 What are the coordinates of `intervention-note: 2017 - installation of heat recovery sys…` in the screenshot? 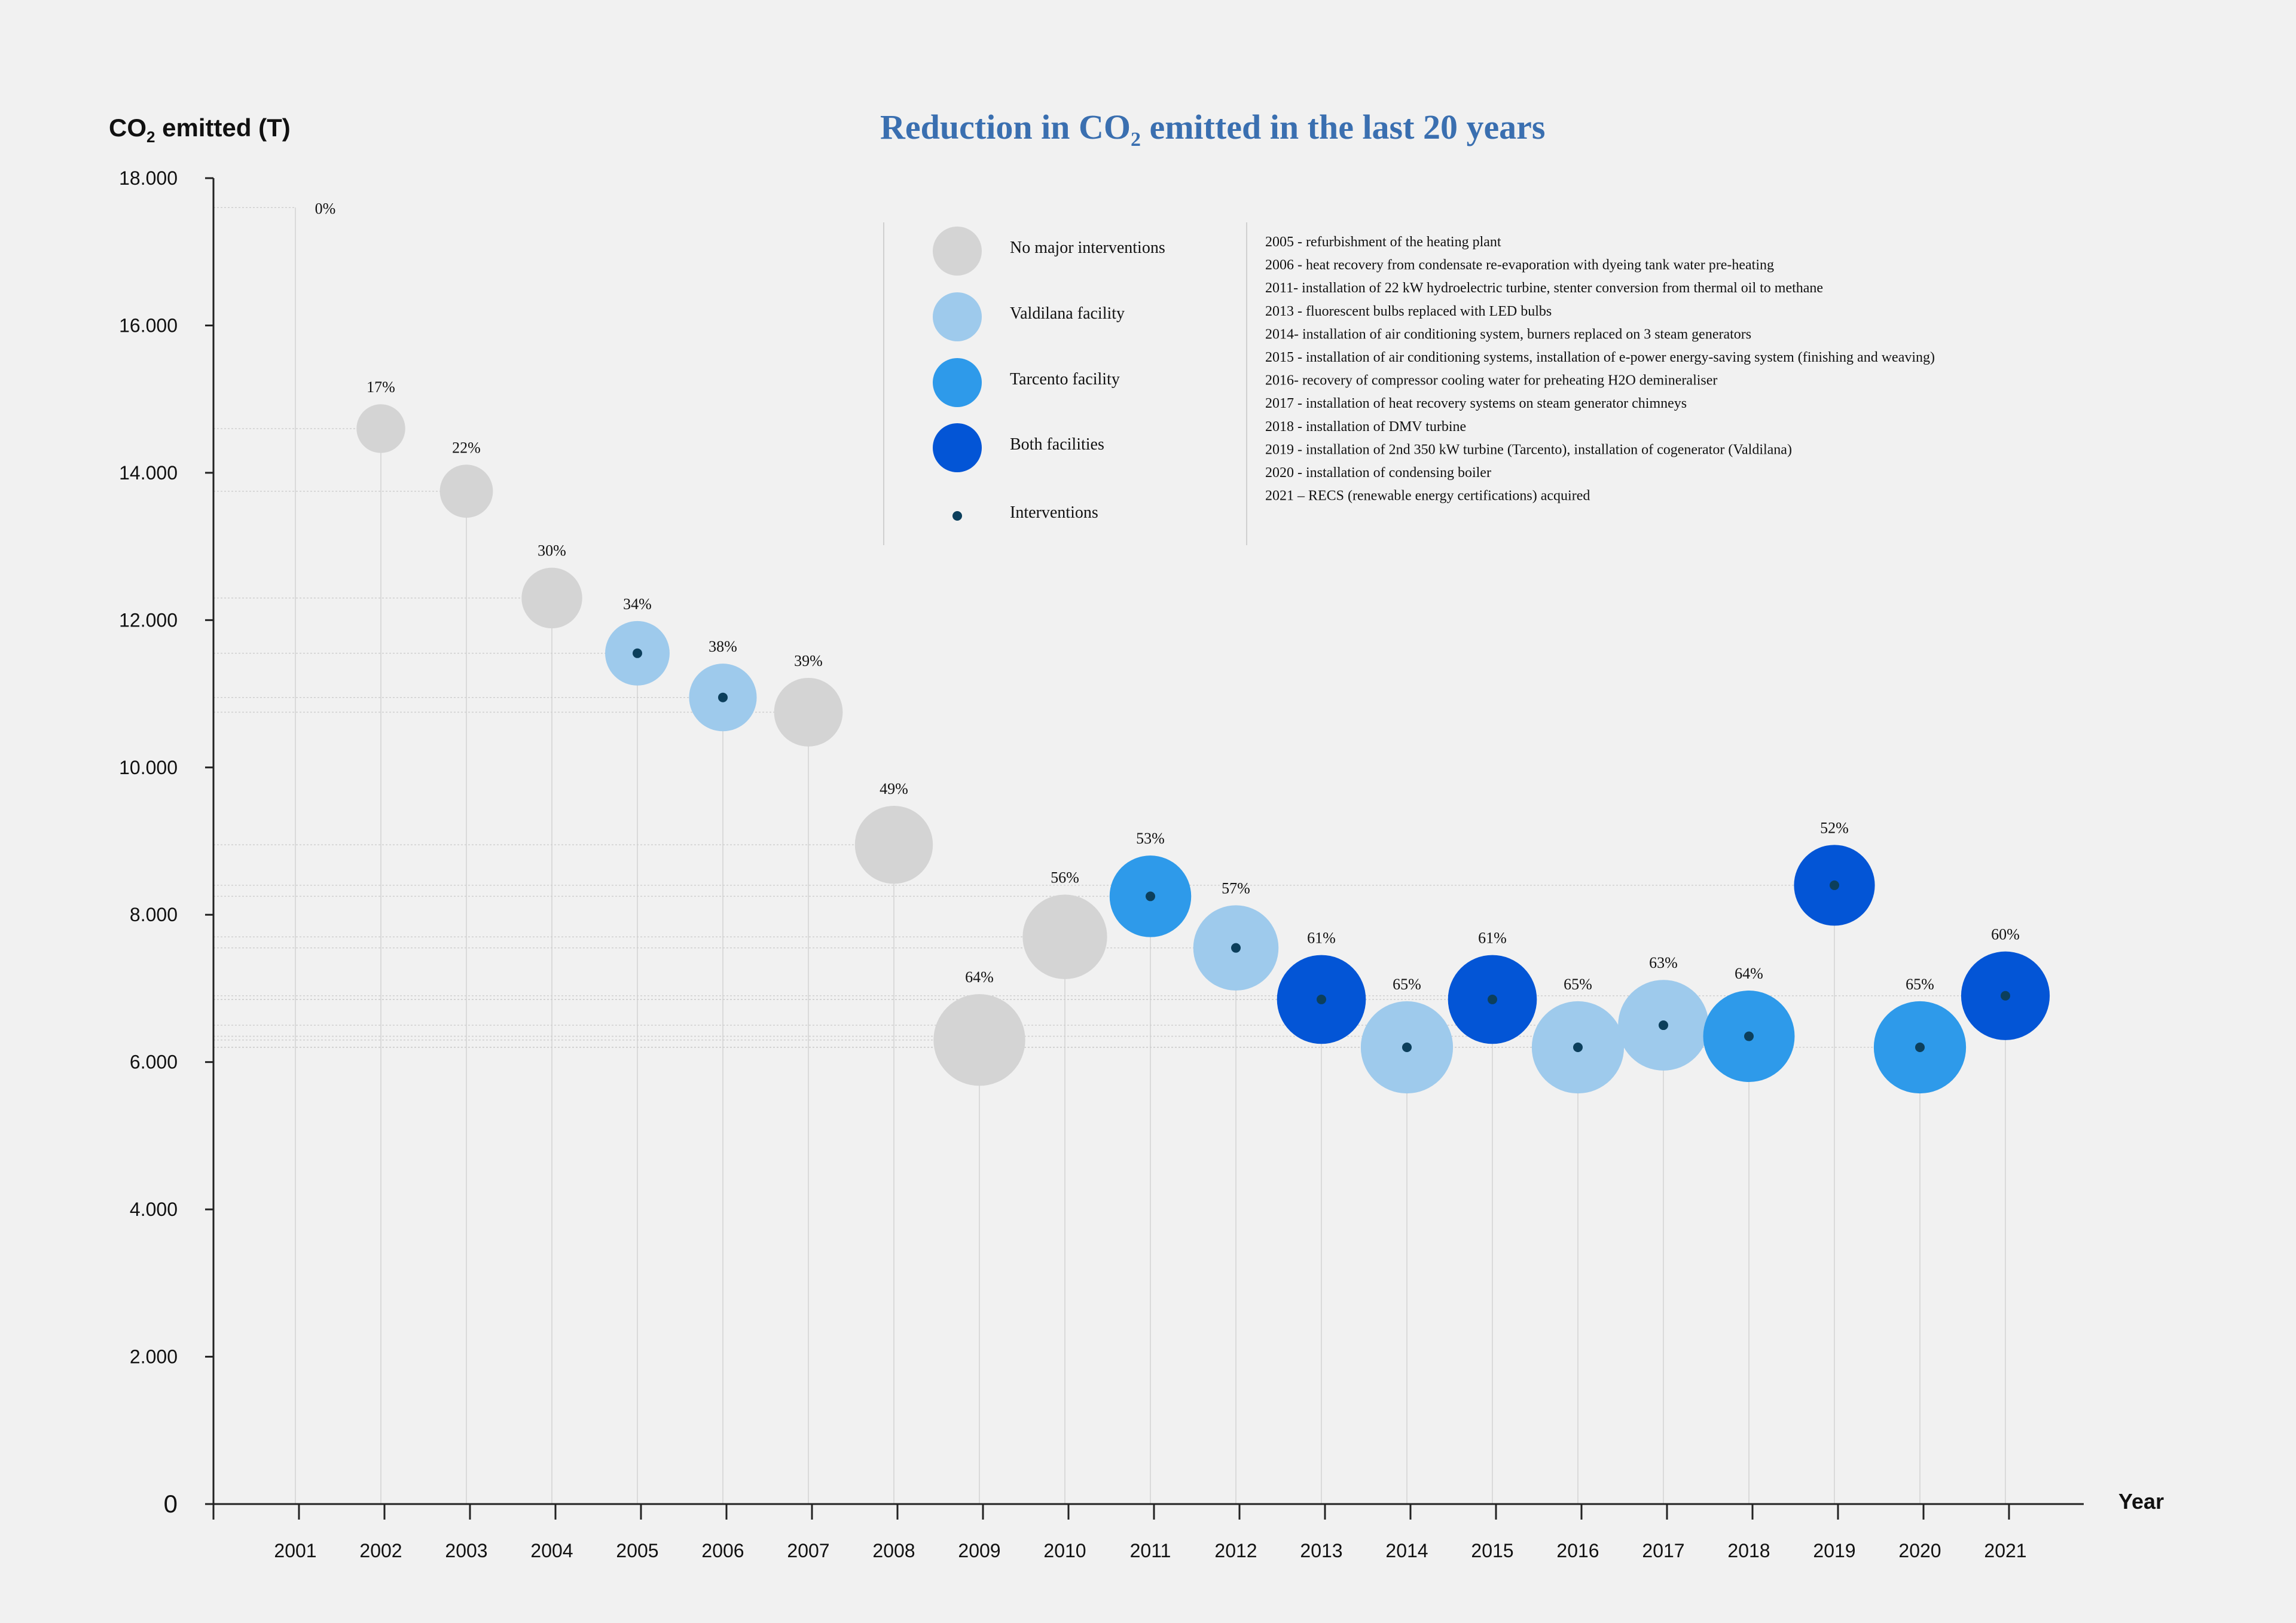 It's located at (1476, 404).